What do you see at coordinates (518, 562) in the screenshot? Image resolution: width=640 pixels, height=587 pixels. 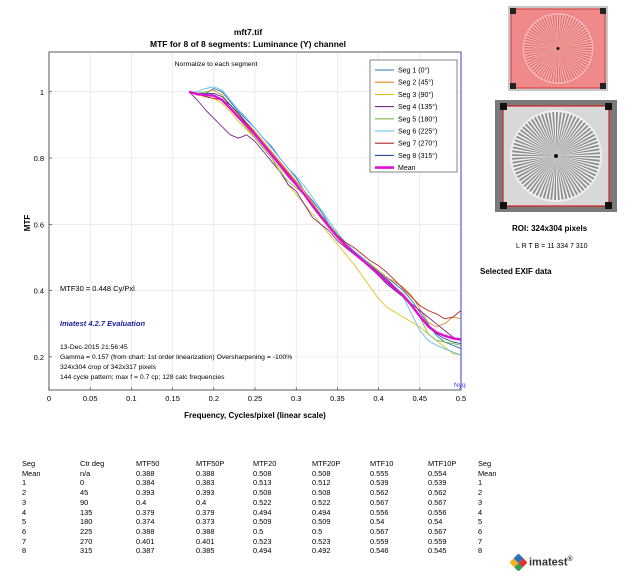 I see `imatest-logo-icon` at bounding box center [518, 562].